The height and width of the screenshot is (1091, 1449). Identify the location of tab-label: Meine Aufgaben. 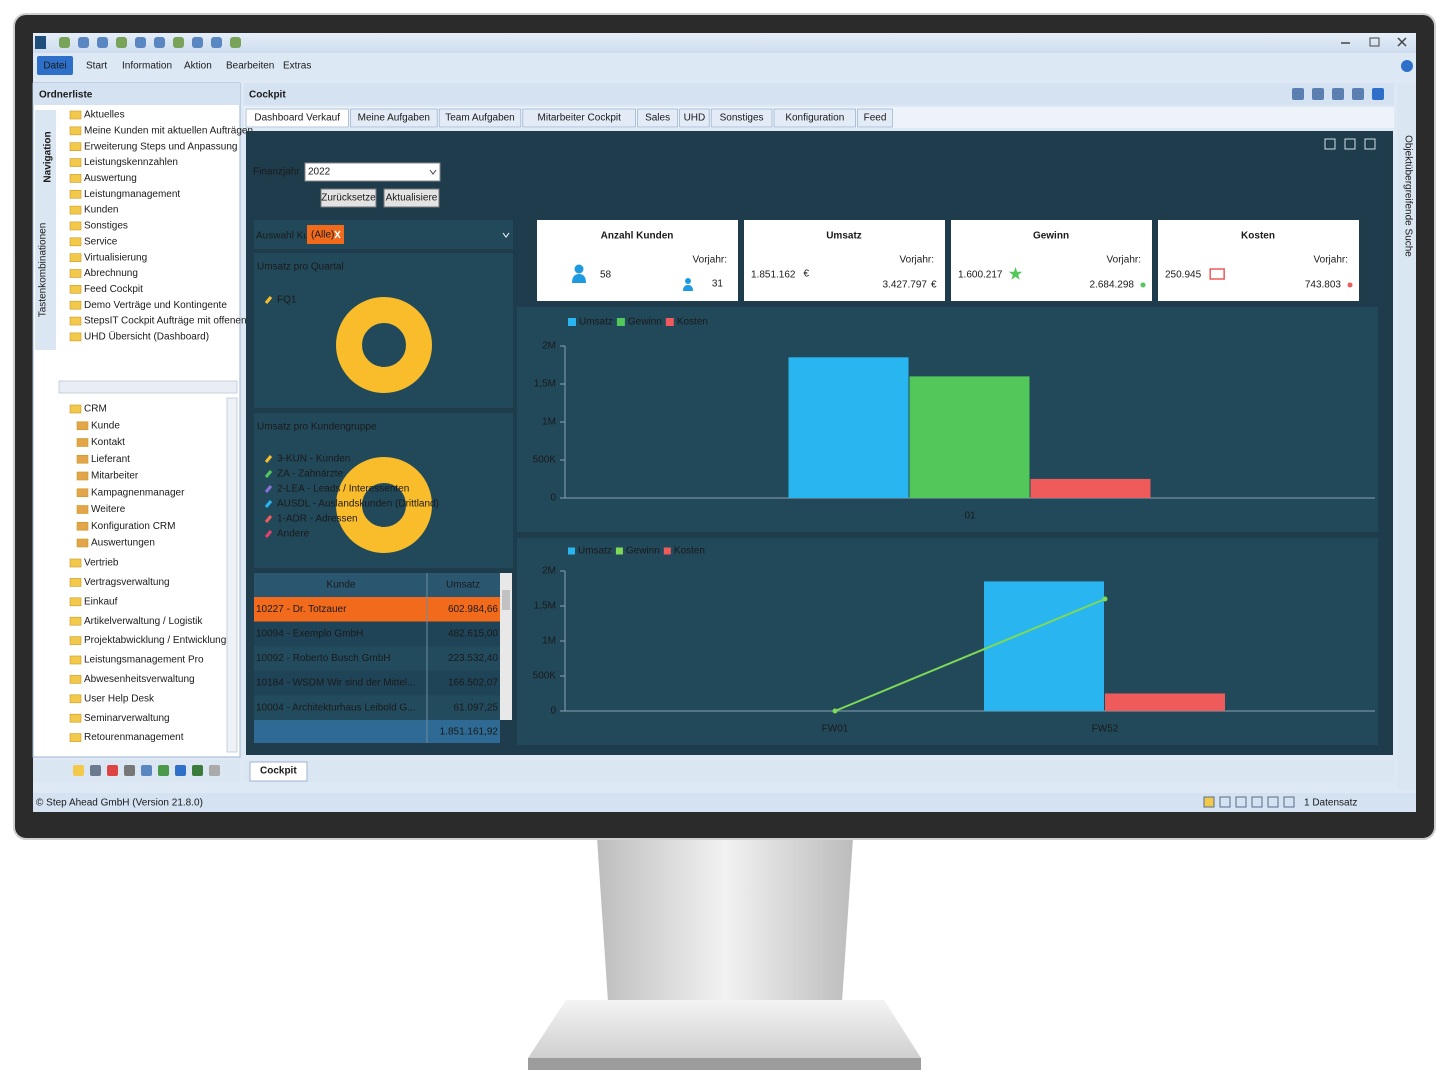
(394, 118).